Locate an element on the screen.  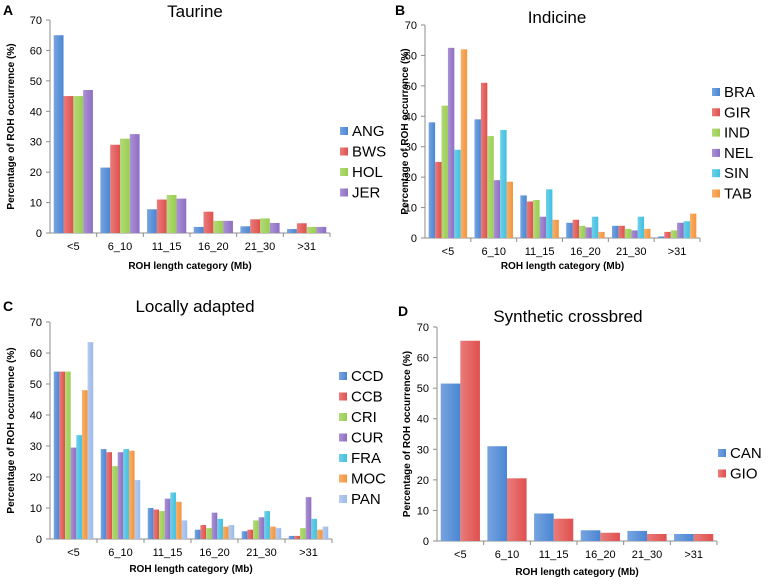
legend-label: CCB is located at coordinates (367, 397).